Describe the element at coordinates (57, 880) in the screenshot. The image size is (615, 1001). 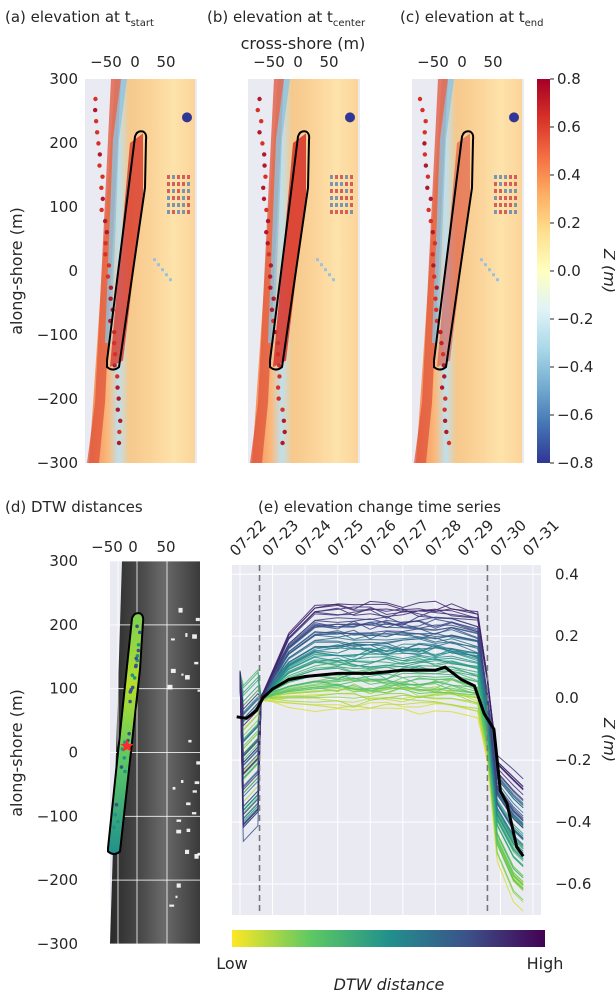
I see `y-tick-label: −200` at that location.